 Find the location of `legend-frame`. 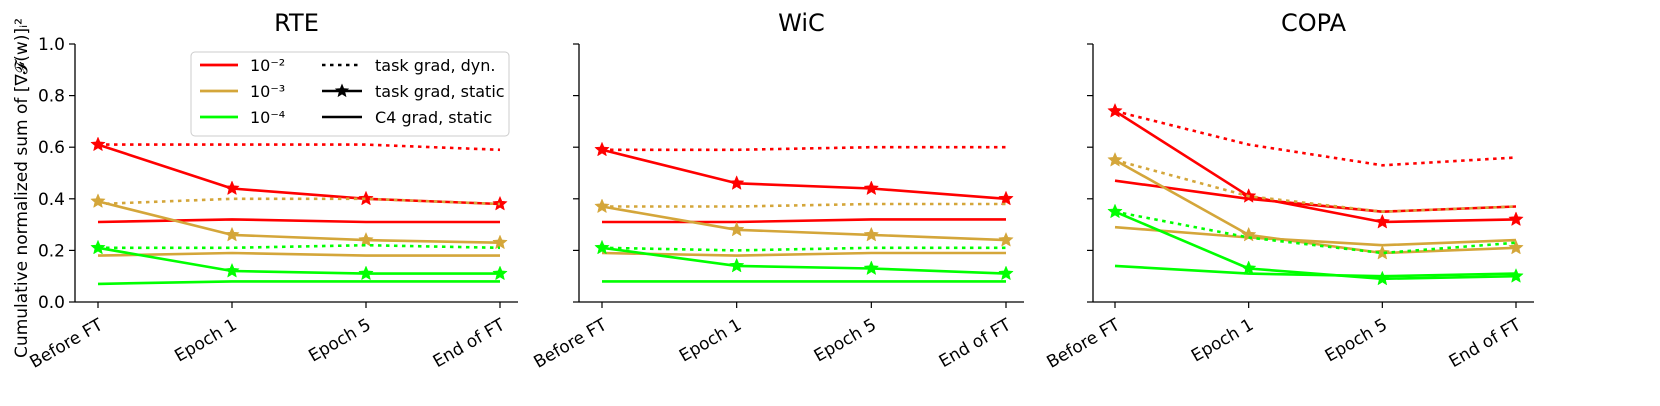

legend-frame is located at coordinates (350, 94).